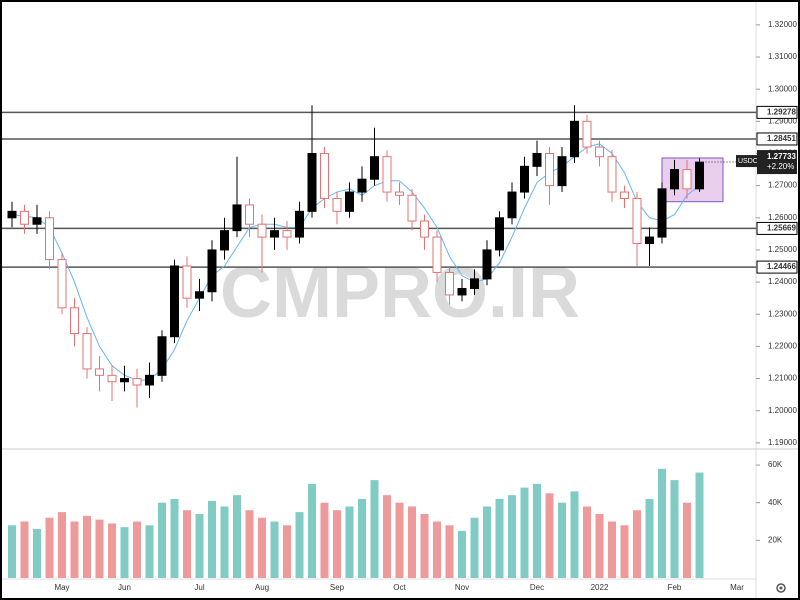 This screenshot has height=600, width=800. What do you see at coordinates (600, 587) in the screenshot?
I see `x-tick-label: 2022` at bounding box center [600, 587].